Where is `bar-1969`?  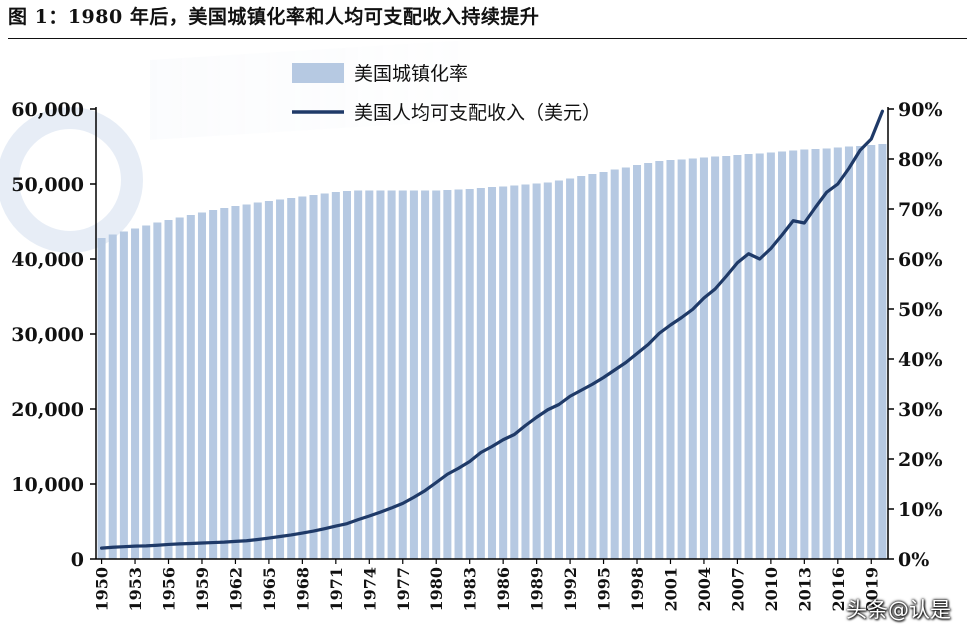 bar-1969 is located at coordinates (313, 377).